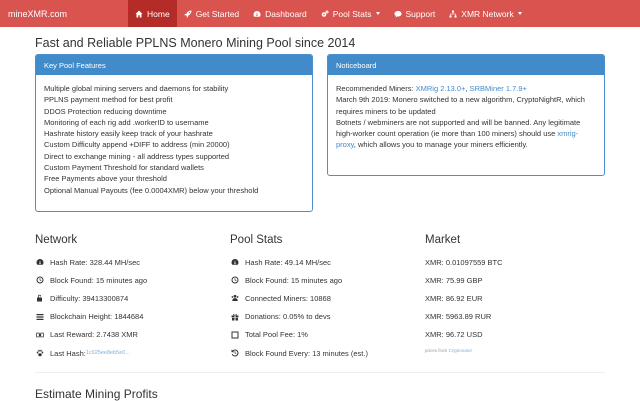  I want to click on pool-fee: Total Pool Fee: 1%, so click(299, 335).